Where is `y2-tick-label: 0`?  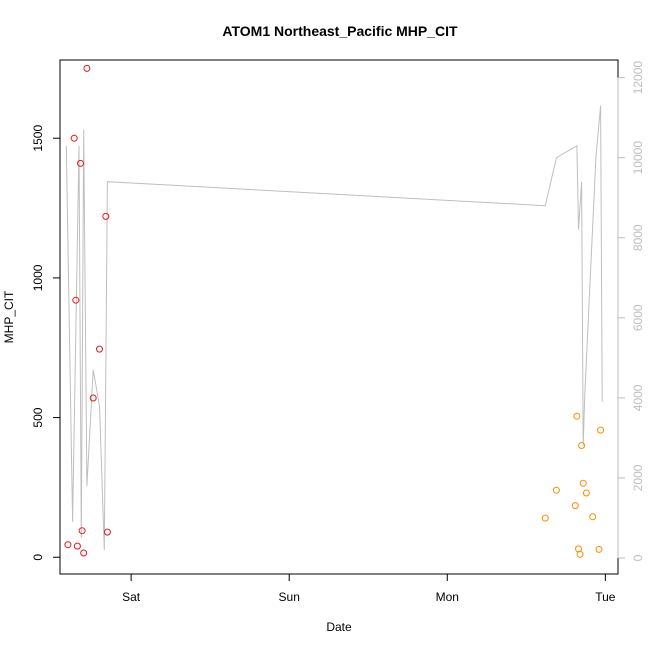 y2-tick-label: 0 is located at coordinates (638, 557).